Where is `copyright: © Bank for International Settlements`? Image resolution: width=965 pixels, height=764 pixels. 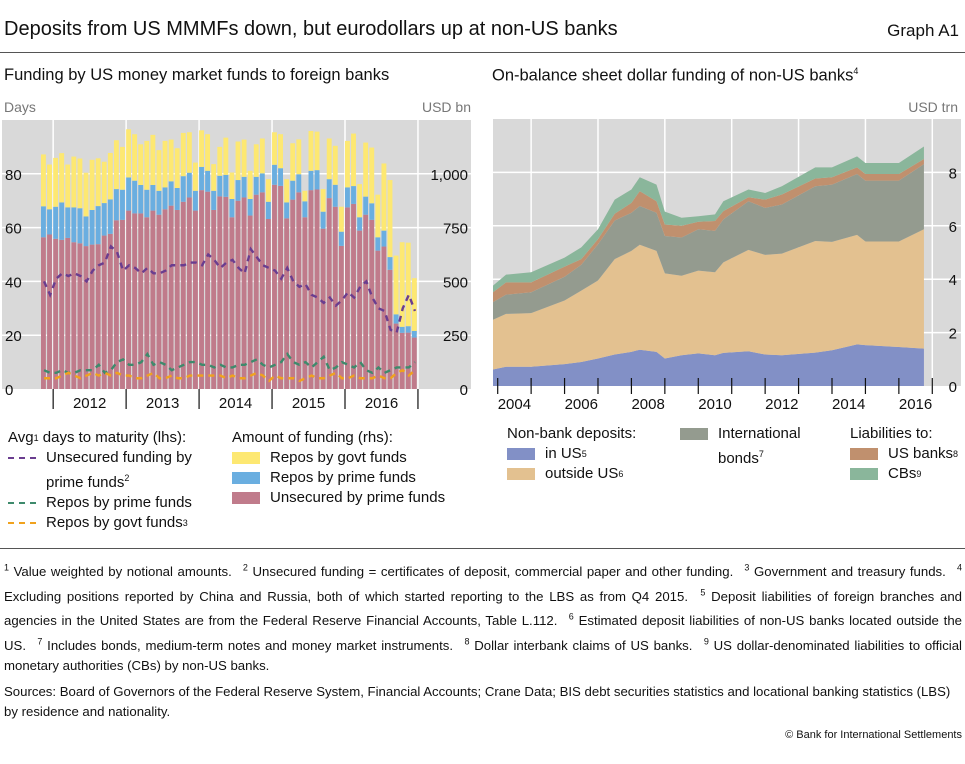 copyright: © Bank for International Settlements is located at coordinates (873, 734).